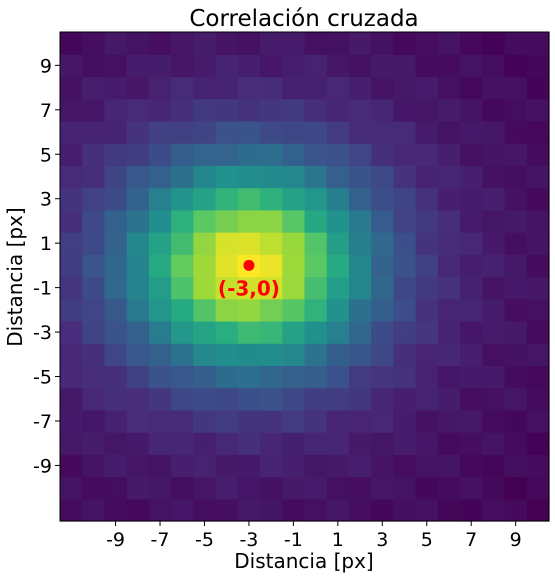 Image resolution: width=555 pixels, height=579 pixels. I want to click on x-tick-label: -9, so click(115, 540).